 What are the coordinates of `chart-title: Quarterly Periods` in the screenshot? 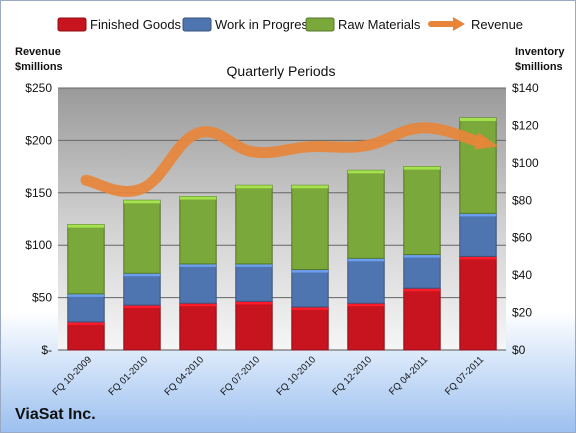 It's located at (281, 71).